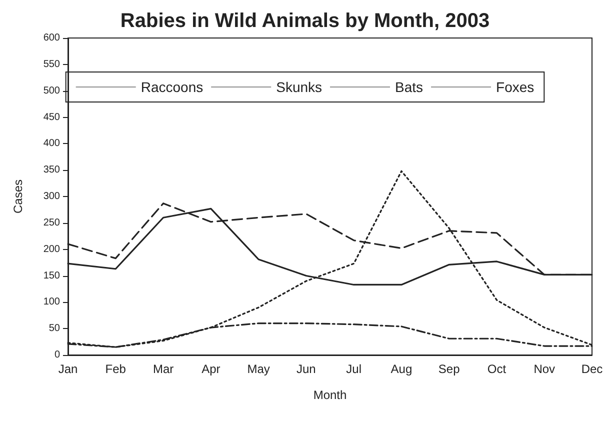 Image resolution: width=610 pixels, height=423 pixels. What do you see at coordinates (211, 369) in the screenshot?
I see `x-tick-label: Apr` at bounding box center [211, 369].